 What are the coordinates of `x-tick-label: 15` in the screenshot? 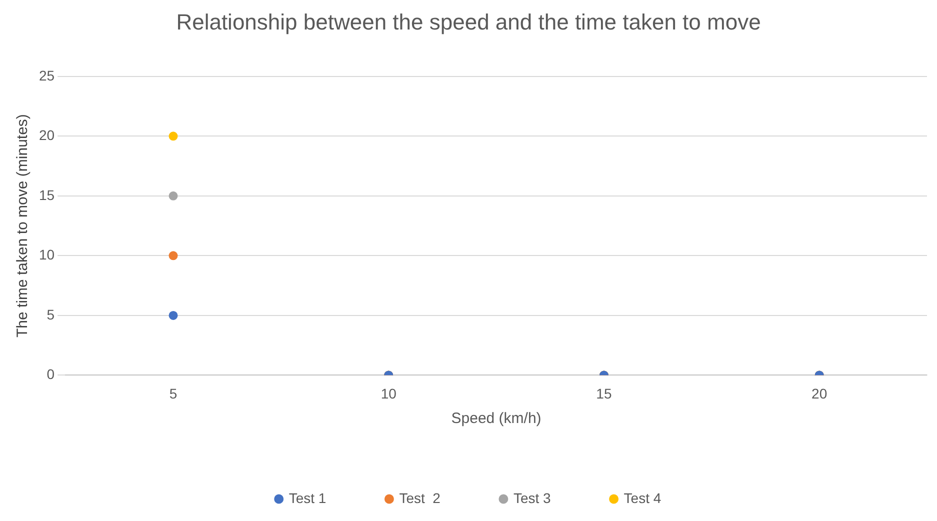 It's located at (604, 393).